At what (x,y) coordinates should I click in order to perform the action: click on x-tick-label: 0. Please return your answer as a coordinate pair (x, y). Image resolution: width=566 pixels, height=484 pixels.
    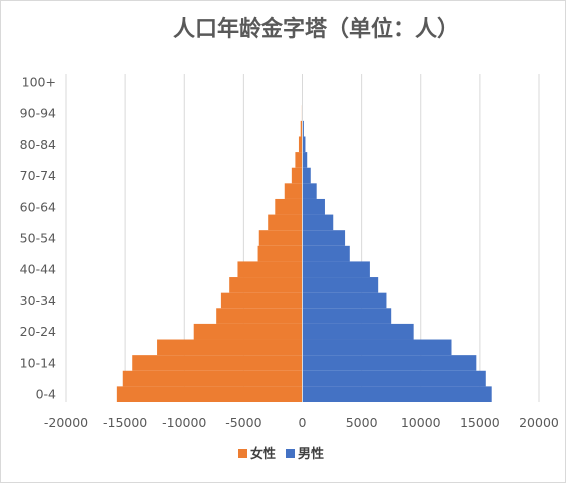
    Looking at the image, I should click on (303, 422).